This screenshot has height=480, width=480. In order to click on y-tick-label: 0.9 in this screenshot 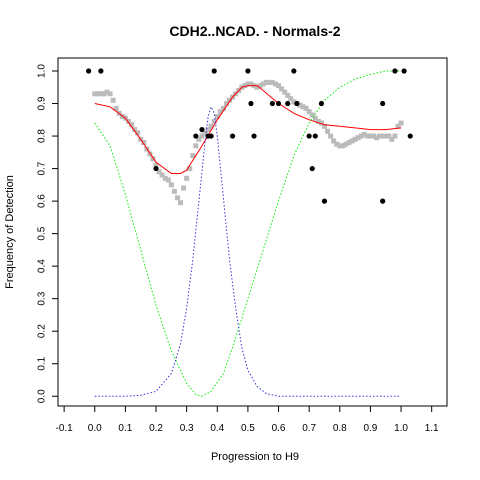, I will do `click(42, 103)`.